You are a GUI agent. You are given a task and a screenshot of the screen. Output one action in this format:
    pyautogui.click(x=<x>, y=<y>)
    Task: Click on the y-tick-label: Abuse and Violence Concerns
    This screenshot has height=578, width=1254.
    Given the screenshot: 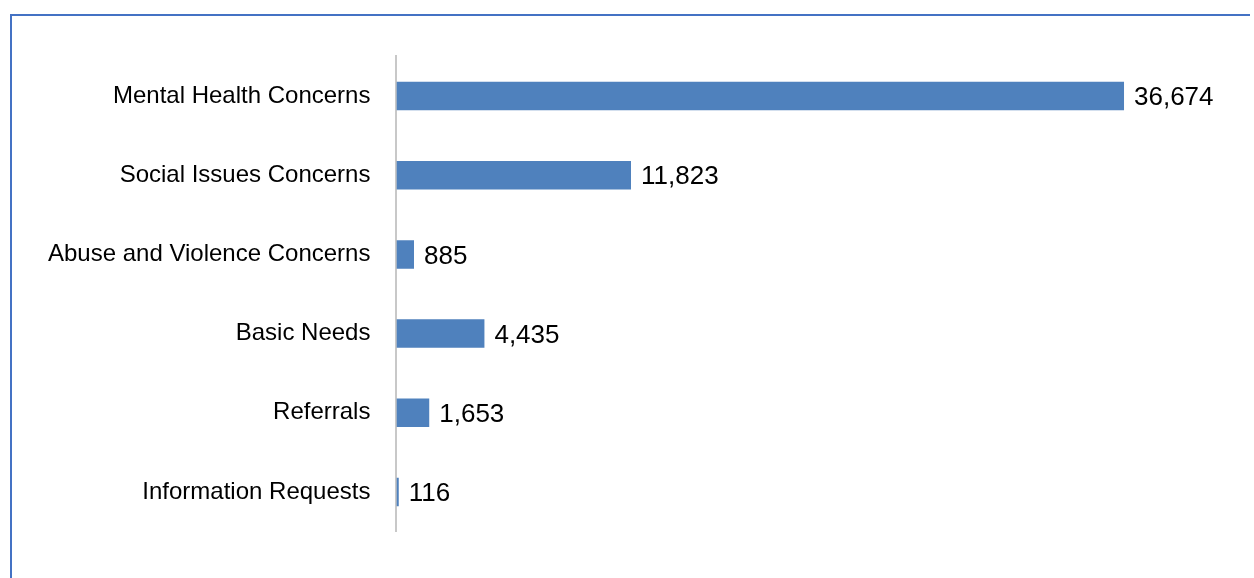 What is the action you would take?
    pyautogui.click(x=209, y=253)
    